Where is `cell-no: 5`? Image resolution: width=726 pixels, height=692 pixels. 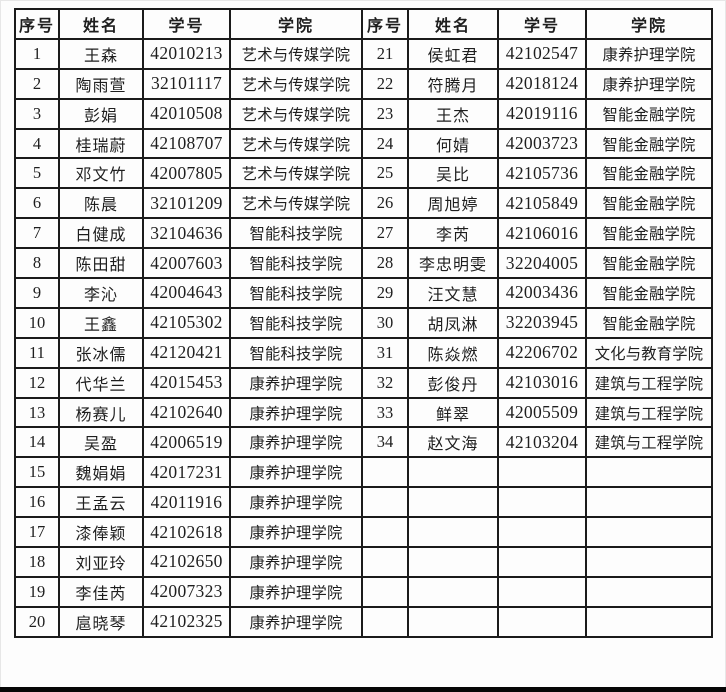 cell-no: 5 is located at coordinates (37, 173).